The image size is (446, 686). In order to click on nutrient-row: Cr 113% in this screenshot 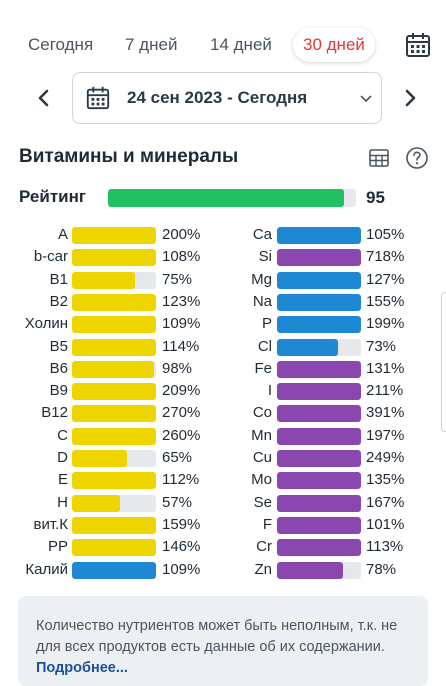, I will do `click(223, 547)`.